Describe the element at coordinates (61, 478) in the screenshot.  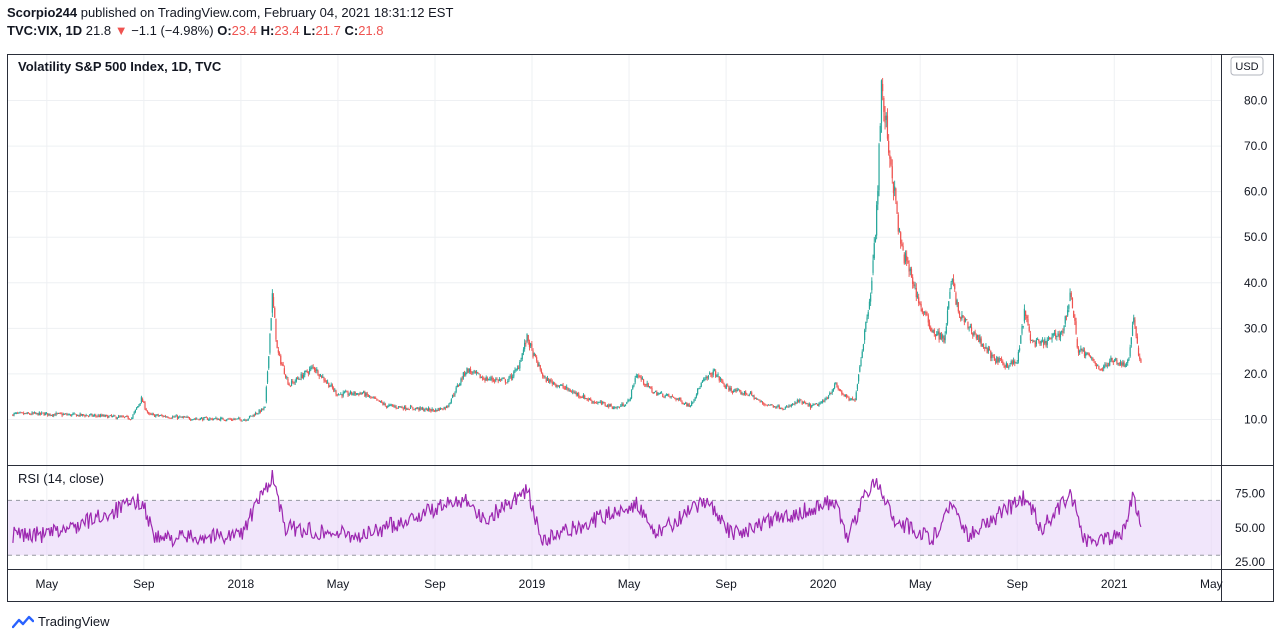
I see `rsi-title: RSI (14, close)` at that location.